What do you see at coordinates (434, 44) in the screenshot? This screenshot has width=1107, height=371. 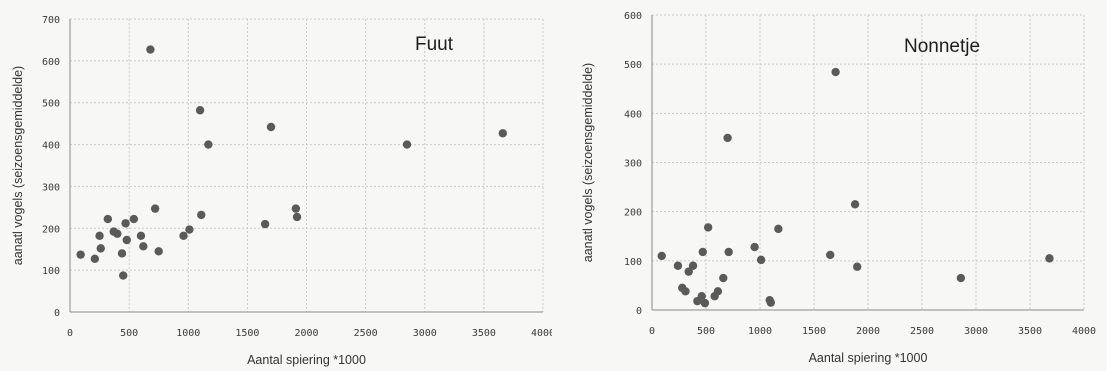 I see `chart-title: Fuut` at bounding box center [434, 44].